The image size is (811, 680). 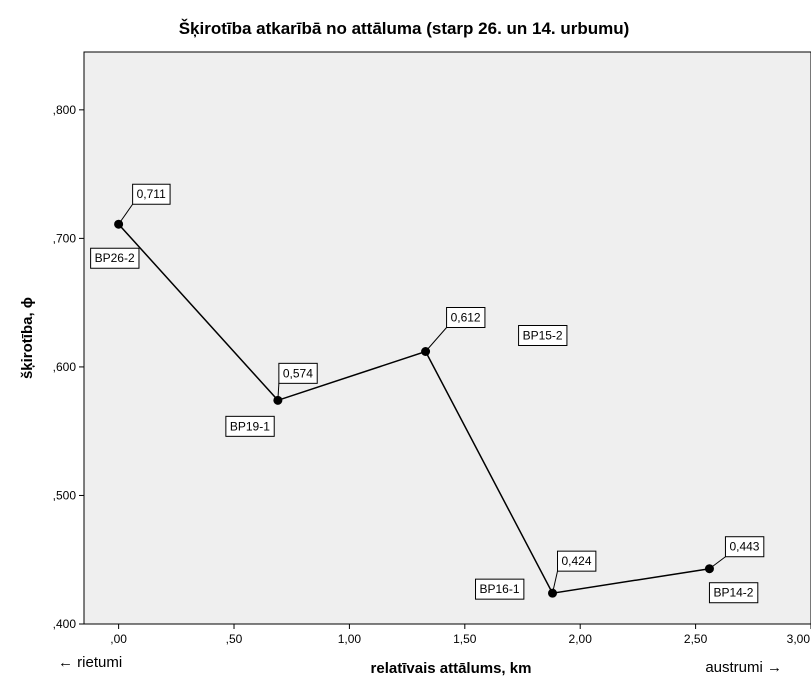 I want to click on value-label: 0,574, so click(x=298, y=373).